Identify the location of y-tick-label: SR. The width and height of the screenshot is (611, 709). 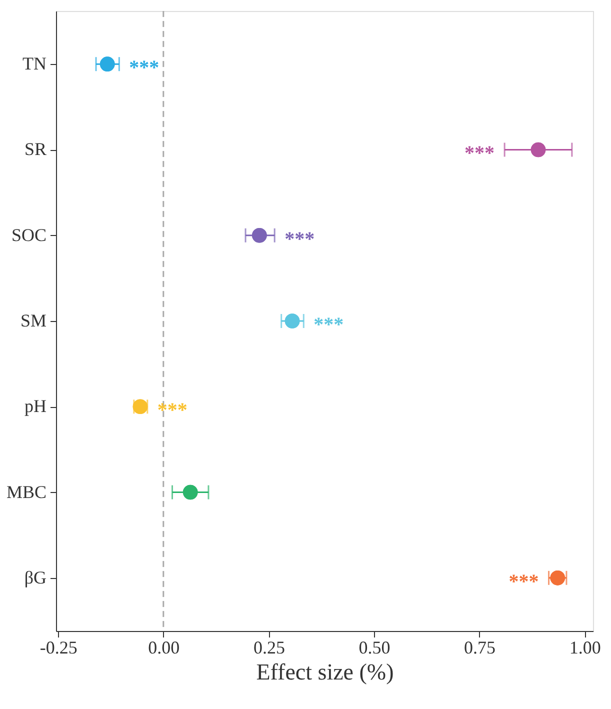
(35, 149).